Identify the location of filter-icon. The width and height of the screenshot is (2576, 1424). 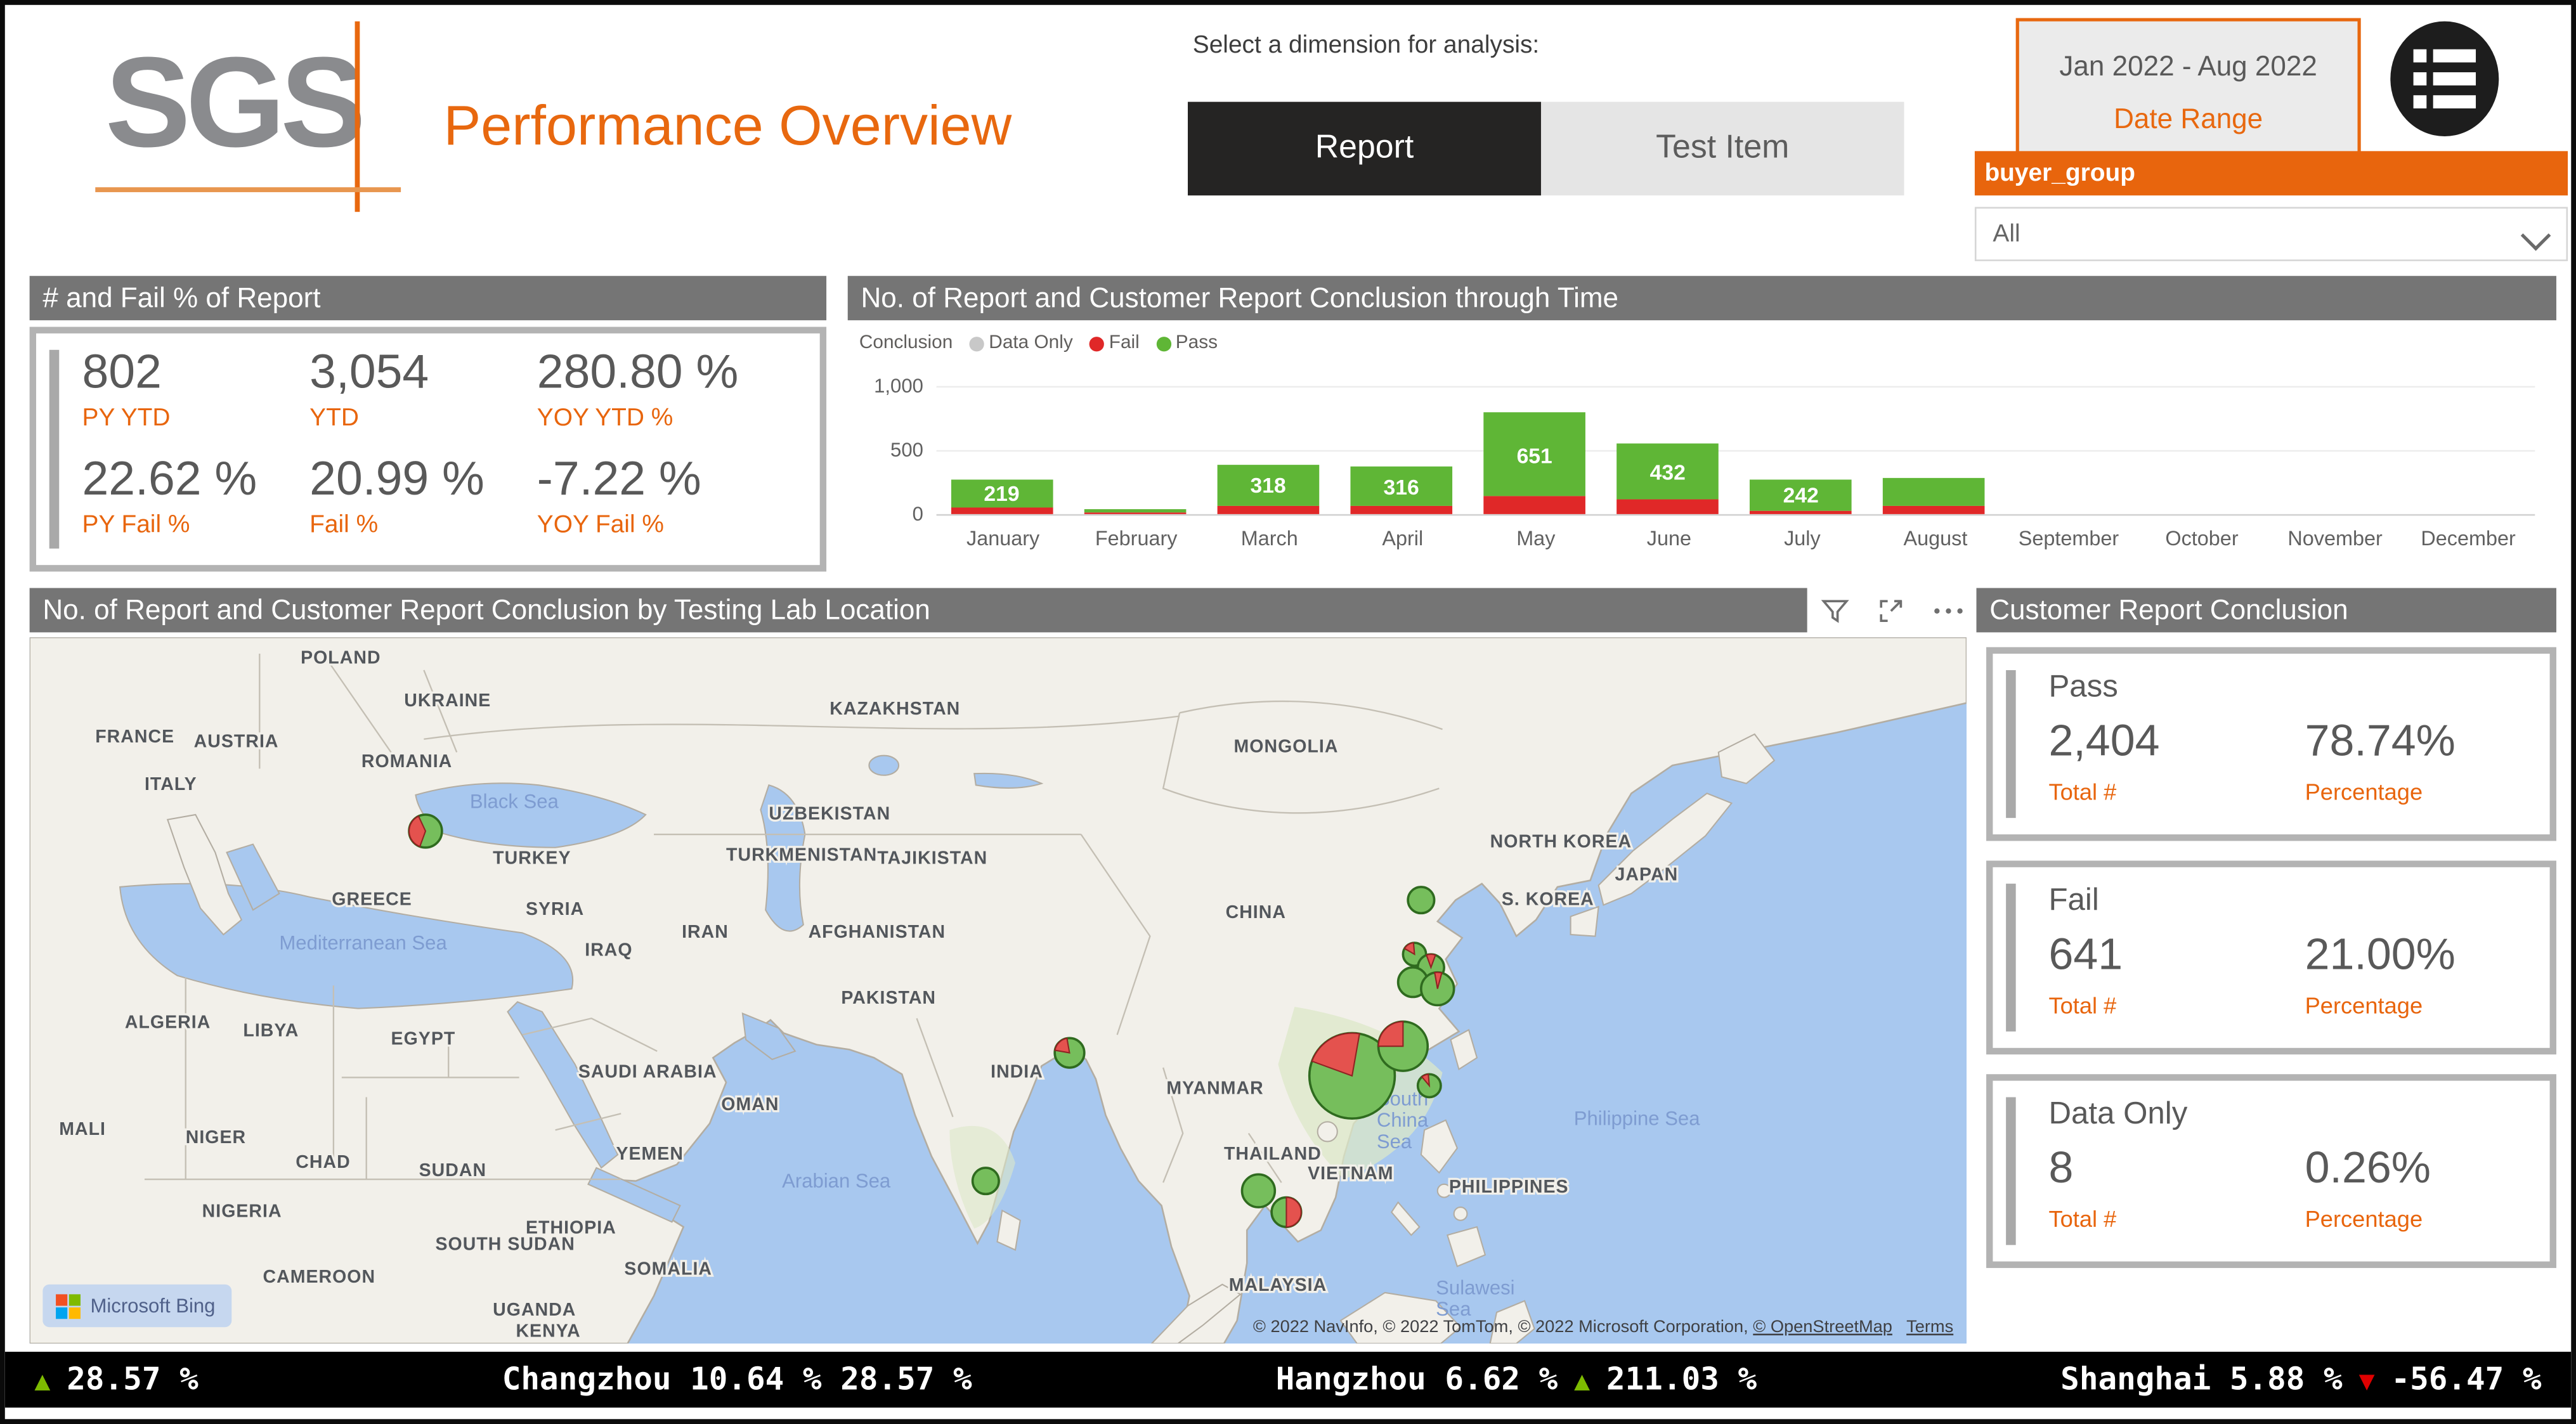
(1836, 611).